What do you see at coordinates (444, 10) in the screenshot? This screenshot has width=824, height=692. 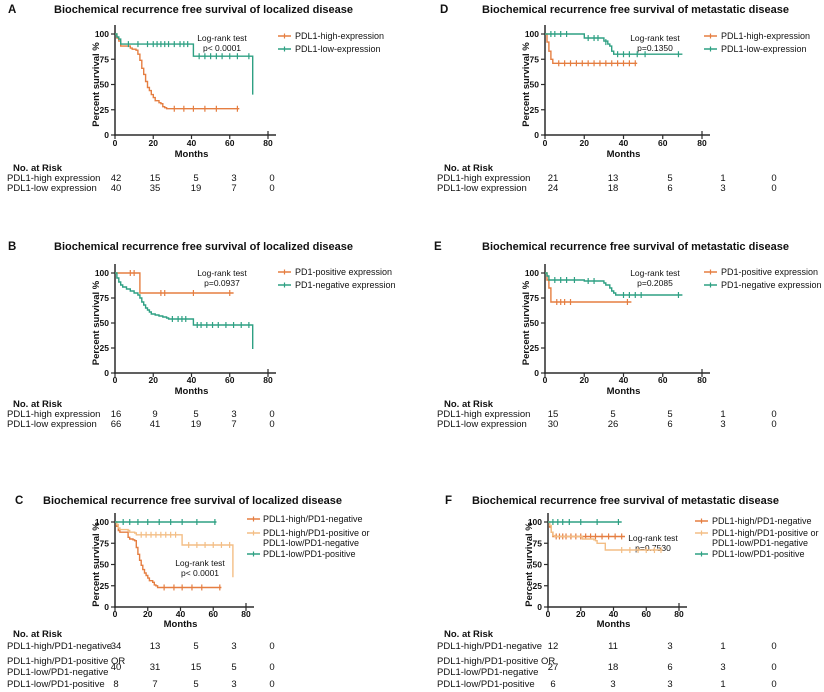 I see `panel-letter: D` at bounding box center [444, 10].